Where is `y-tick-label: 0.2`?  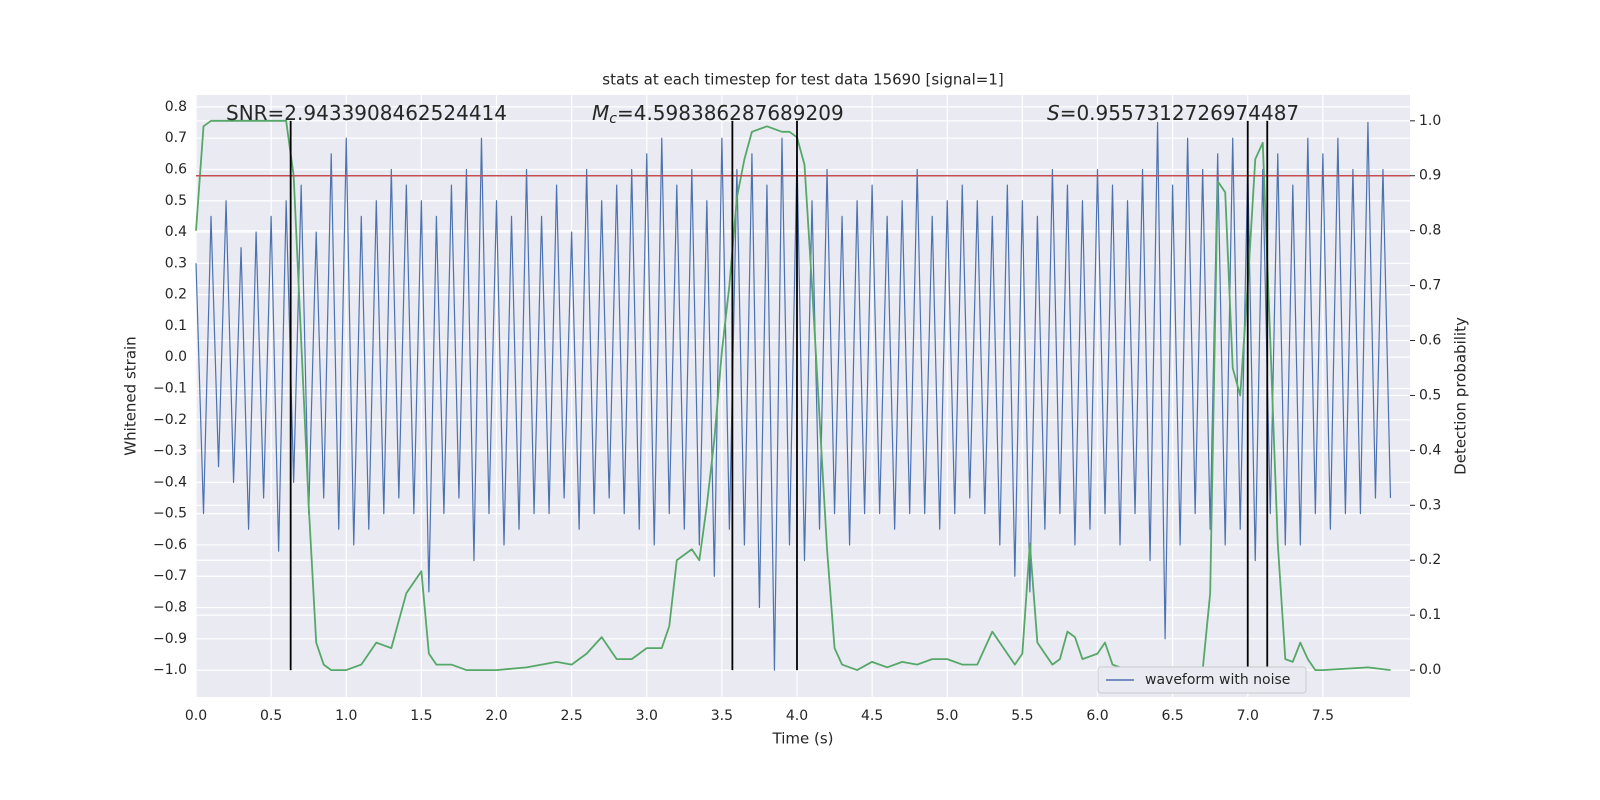
y-tick-label: 0.2 is located at coordinates (176, 295).